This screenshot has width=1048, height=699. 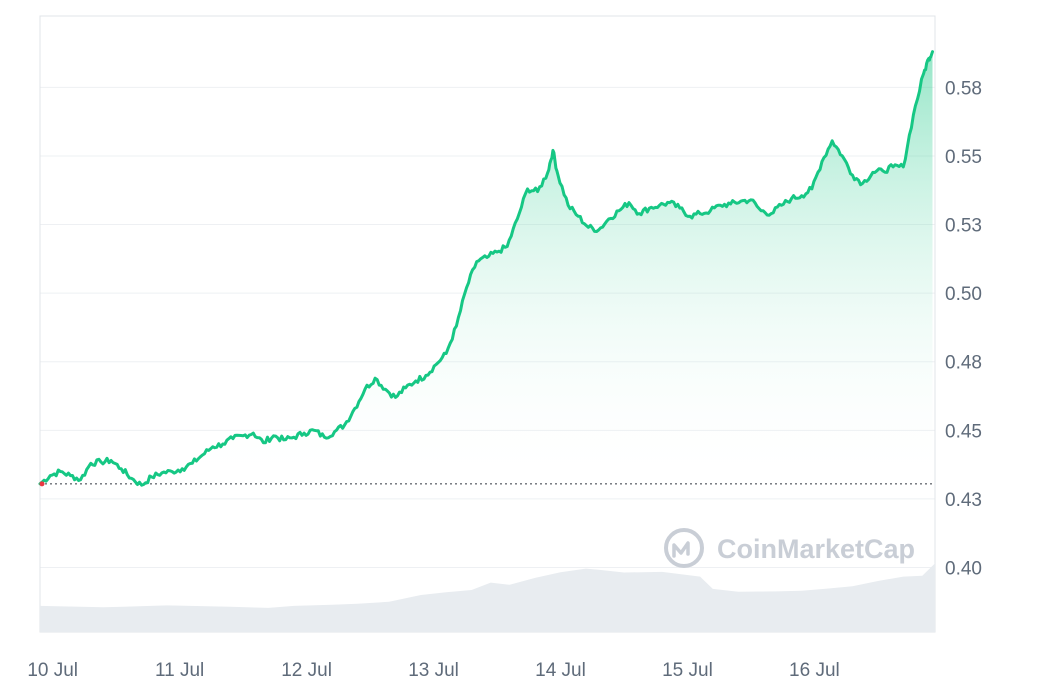 What do you see at coordinates (814, 670) in the screenshot?
I see `x-tick-label: 16 Jul` at bounding box center [814, 670].